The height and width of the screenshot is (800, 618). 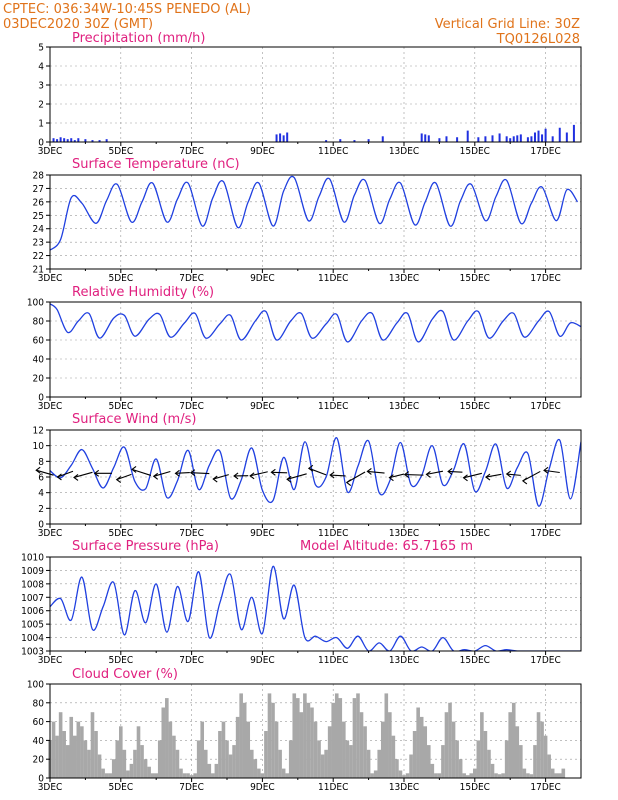 What do you see at coordinates (38, 431) in the screenshot?
I see `y-tick-label: 12` at bounding box center [38, 431].